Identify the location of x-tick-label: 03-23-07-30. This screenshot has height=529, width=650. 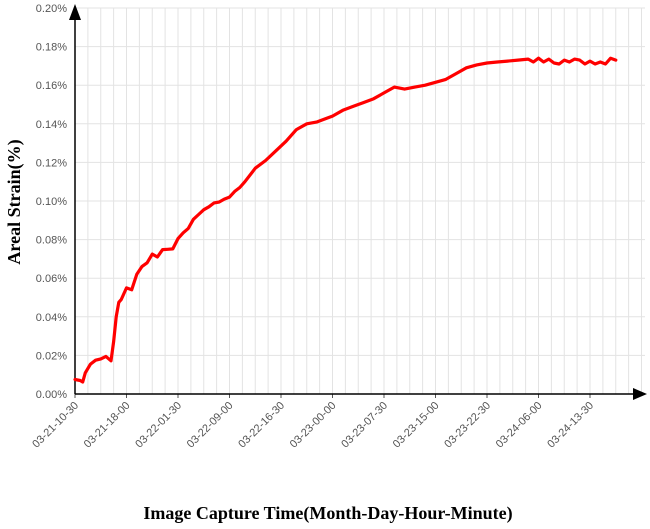
(364, 425).